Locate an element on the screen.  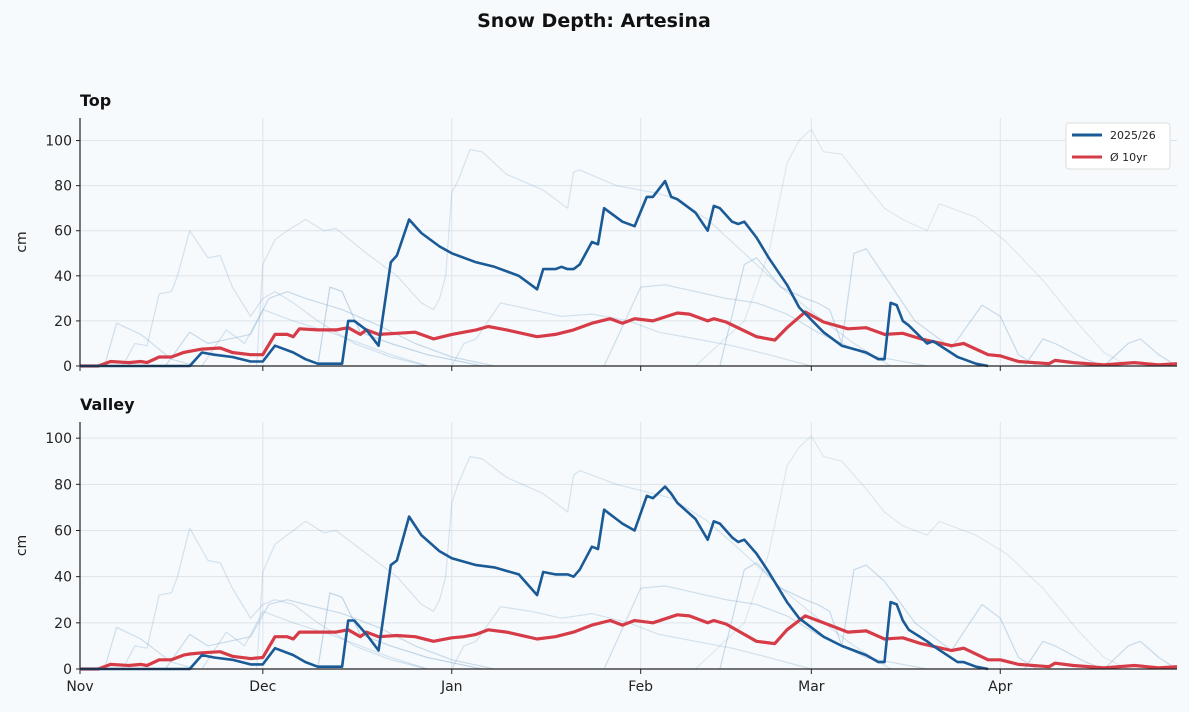
x-tick-label: Mar is located at coordinates (811, 687).